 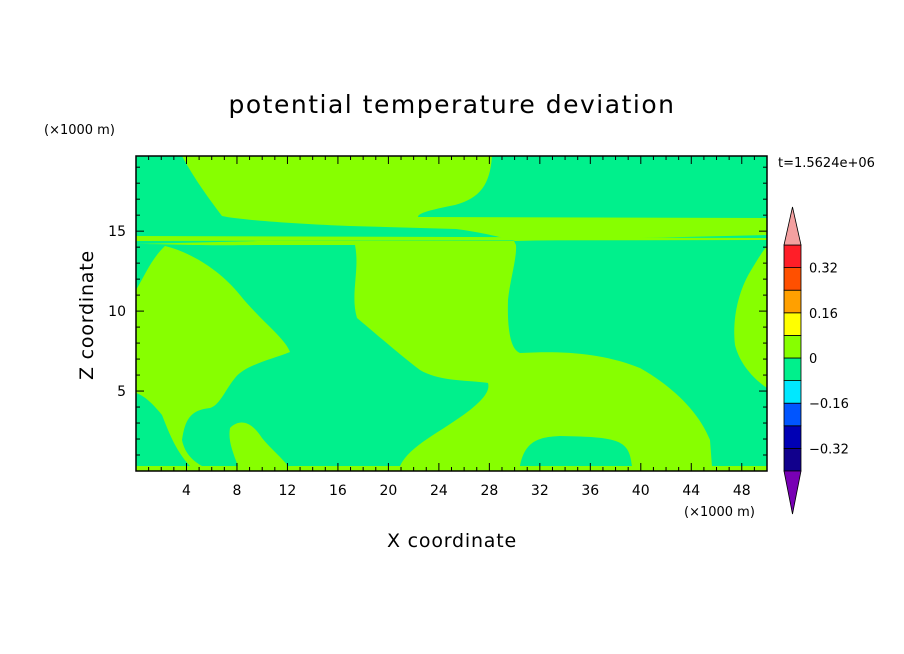 I want to click on x-tick-label: 8, so click(x=236, y=491).